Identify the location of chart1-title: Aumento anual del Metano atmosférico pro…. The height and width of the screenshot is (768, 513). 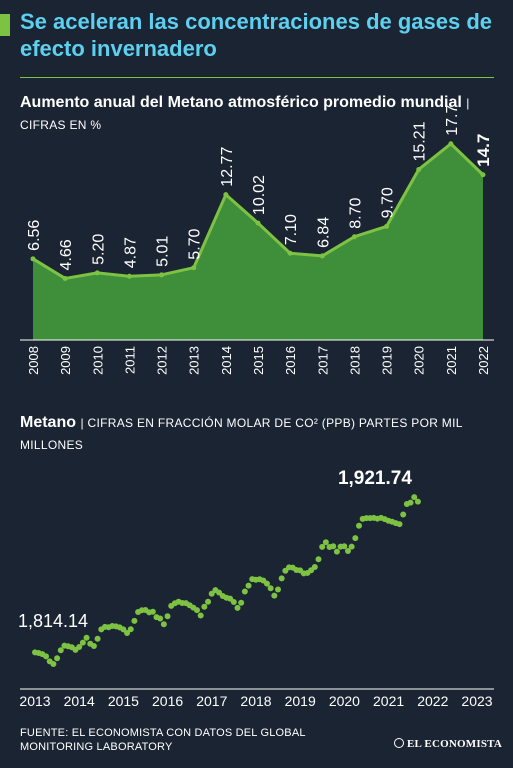
(241, 102).